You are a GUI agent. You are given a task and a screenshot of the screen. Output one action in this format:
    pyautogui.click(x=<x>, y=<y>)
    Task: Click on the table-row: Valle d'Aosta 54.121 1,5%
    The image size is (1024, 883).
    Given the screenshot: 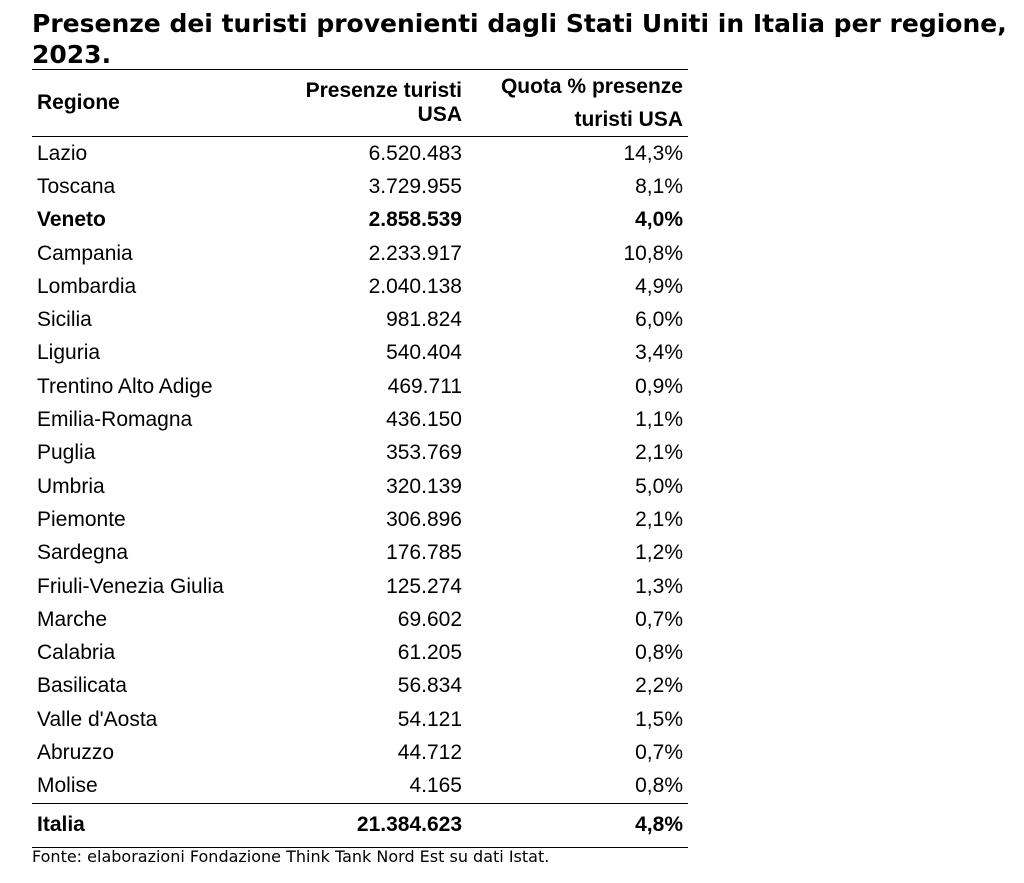 What is the action you would take?
    pyautogui.click(x=360, y=719)
    